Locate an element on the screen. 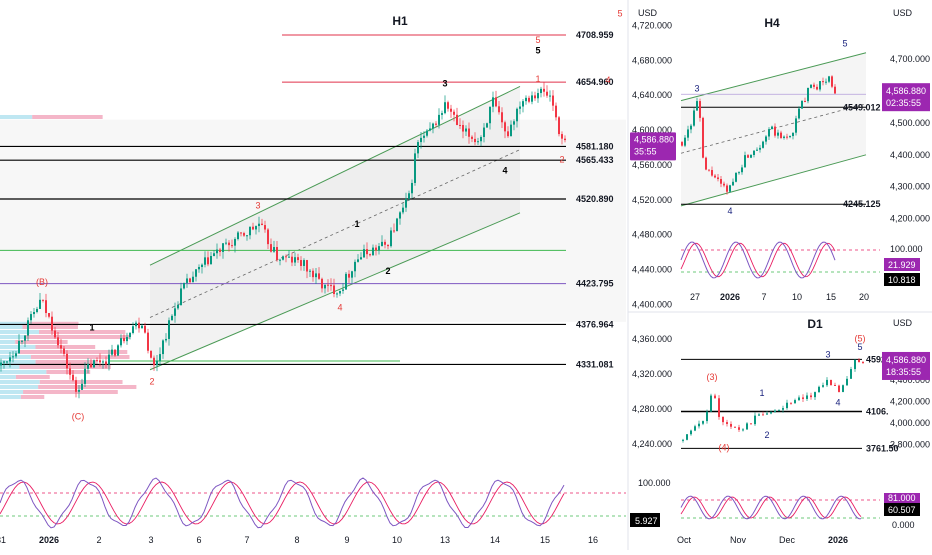  wave-label: 4 is located at coordinates (504, 171).